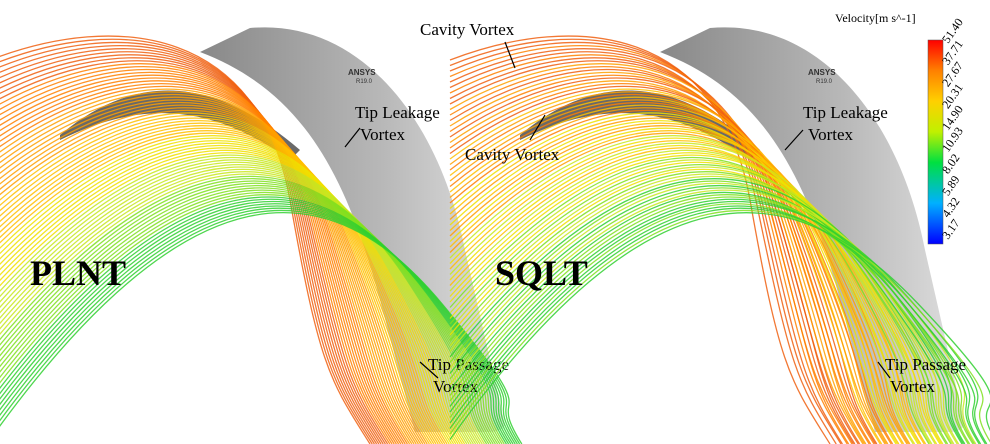 This screenshot has width=990, height=444. Describe the element at coordinates (78, 273) in the screenshot. I see `panel-label: PLNT` at that location.